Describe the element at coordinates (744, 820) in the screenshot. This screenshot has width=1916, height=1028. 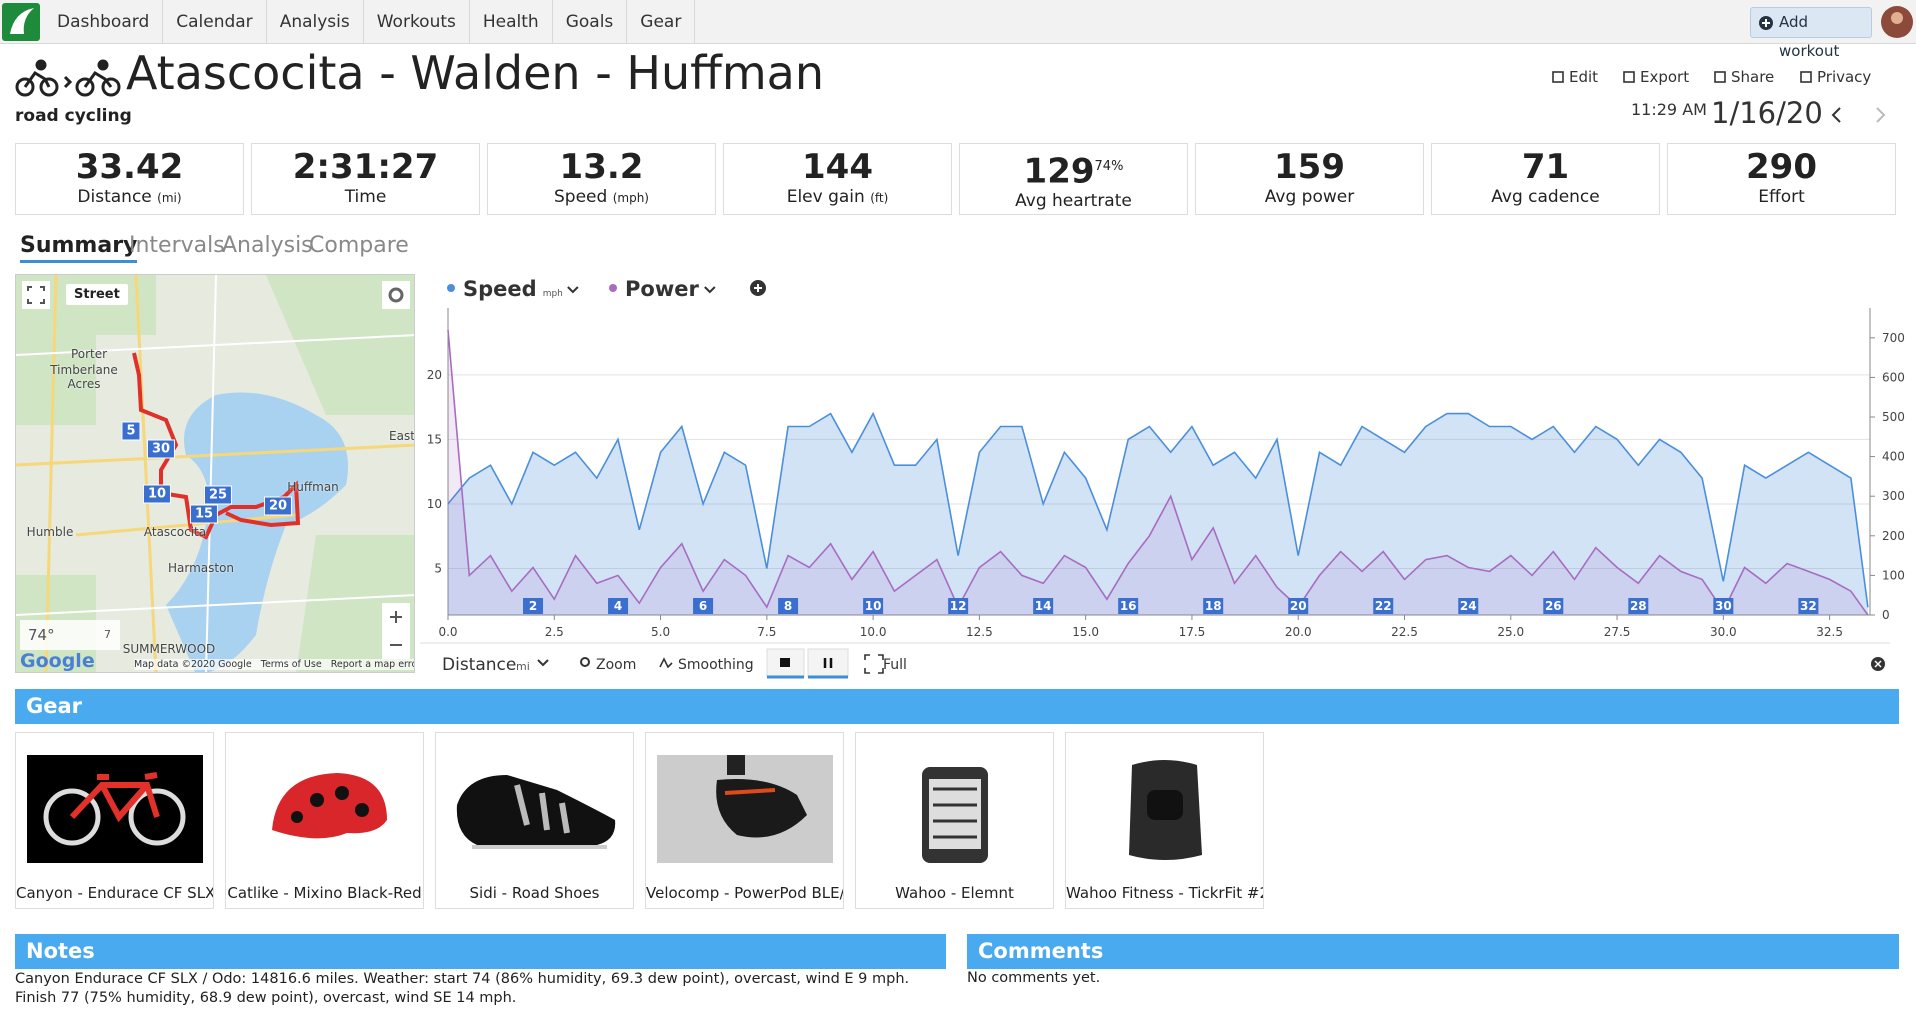
I see `gear-card: Velocomp - PowerPod BLE/` at that location.